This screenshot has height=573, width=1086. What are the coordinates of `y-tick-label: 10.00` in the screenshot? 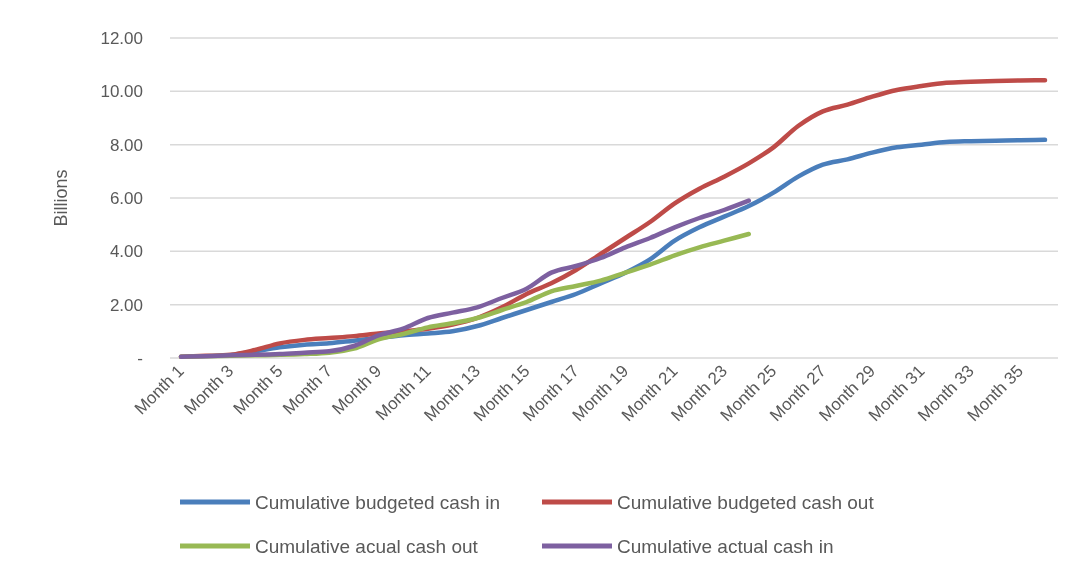 It's located at (121, 92).